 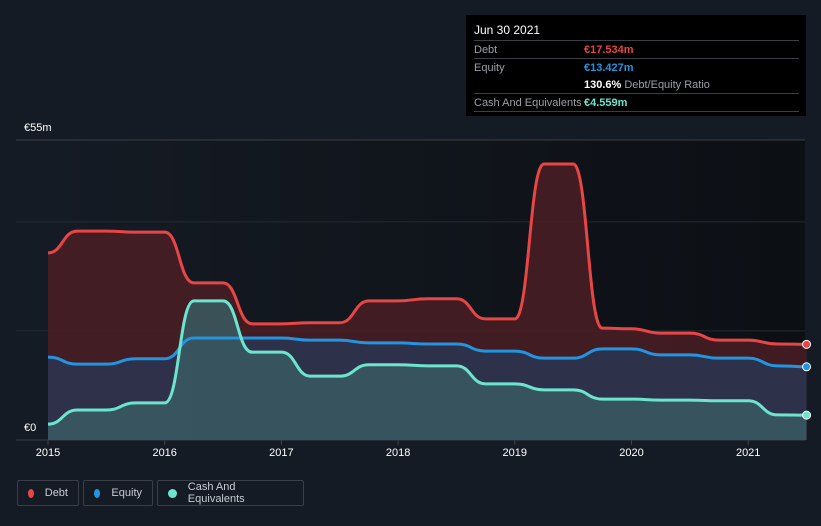 I want to click on x-tick-label: 2018, so click(x=398, y=453).